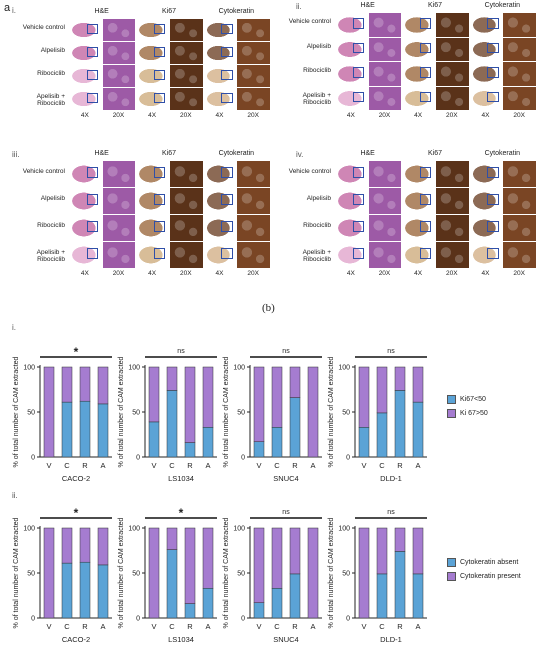 This screenshot has width=550, height=647. What do you see at coordinates (285, 639) in the screenshot?
I see `chart-title: SNUC4` at bounding box center [285, 639].